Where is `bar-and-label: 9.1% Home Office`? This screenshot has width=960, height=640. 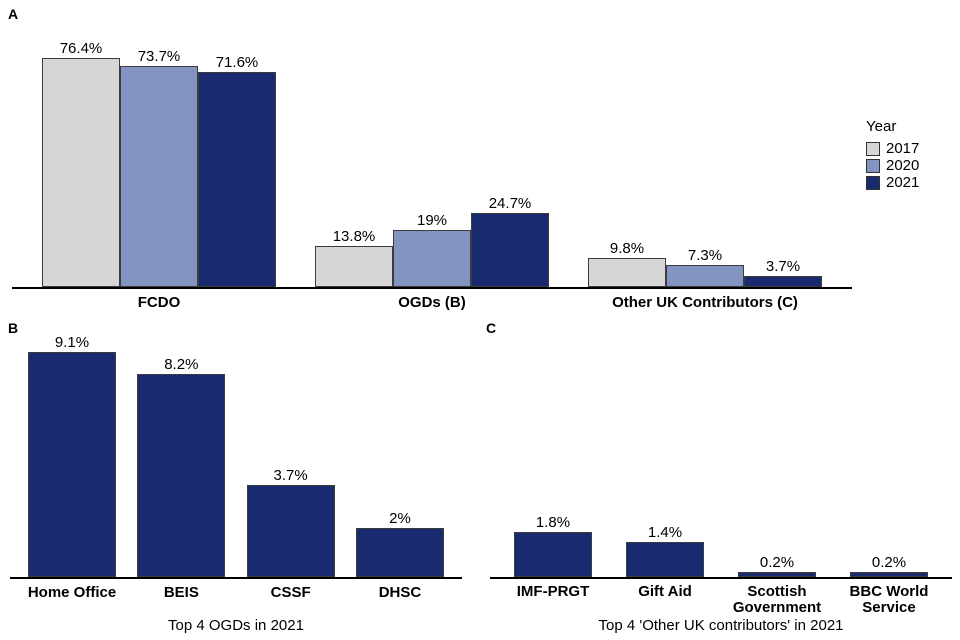
bar-and-label: 9.1% Home Office is located at coordinates (72, 467).